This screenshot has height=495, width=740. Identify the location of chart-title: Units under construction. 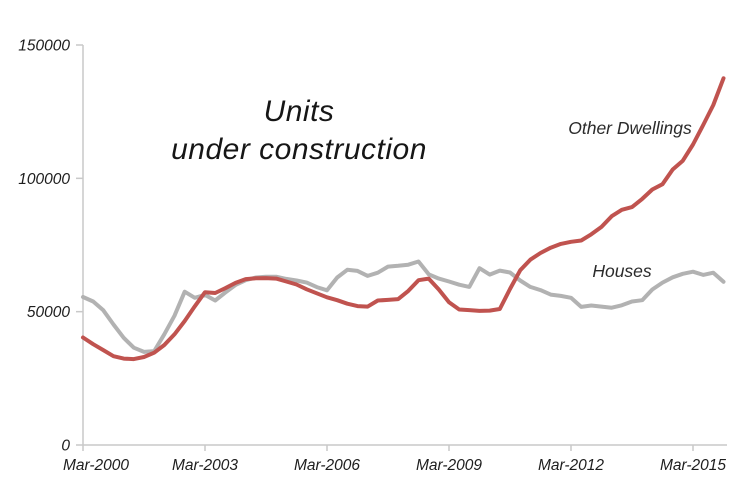
(299, 131).